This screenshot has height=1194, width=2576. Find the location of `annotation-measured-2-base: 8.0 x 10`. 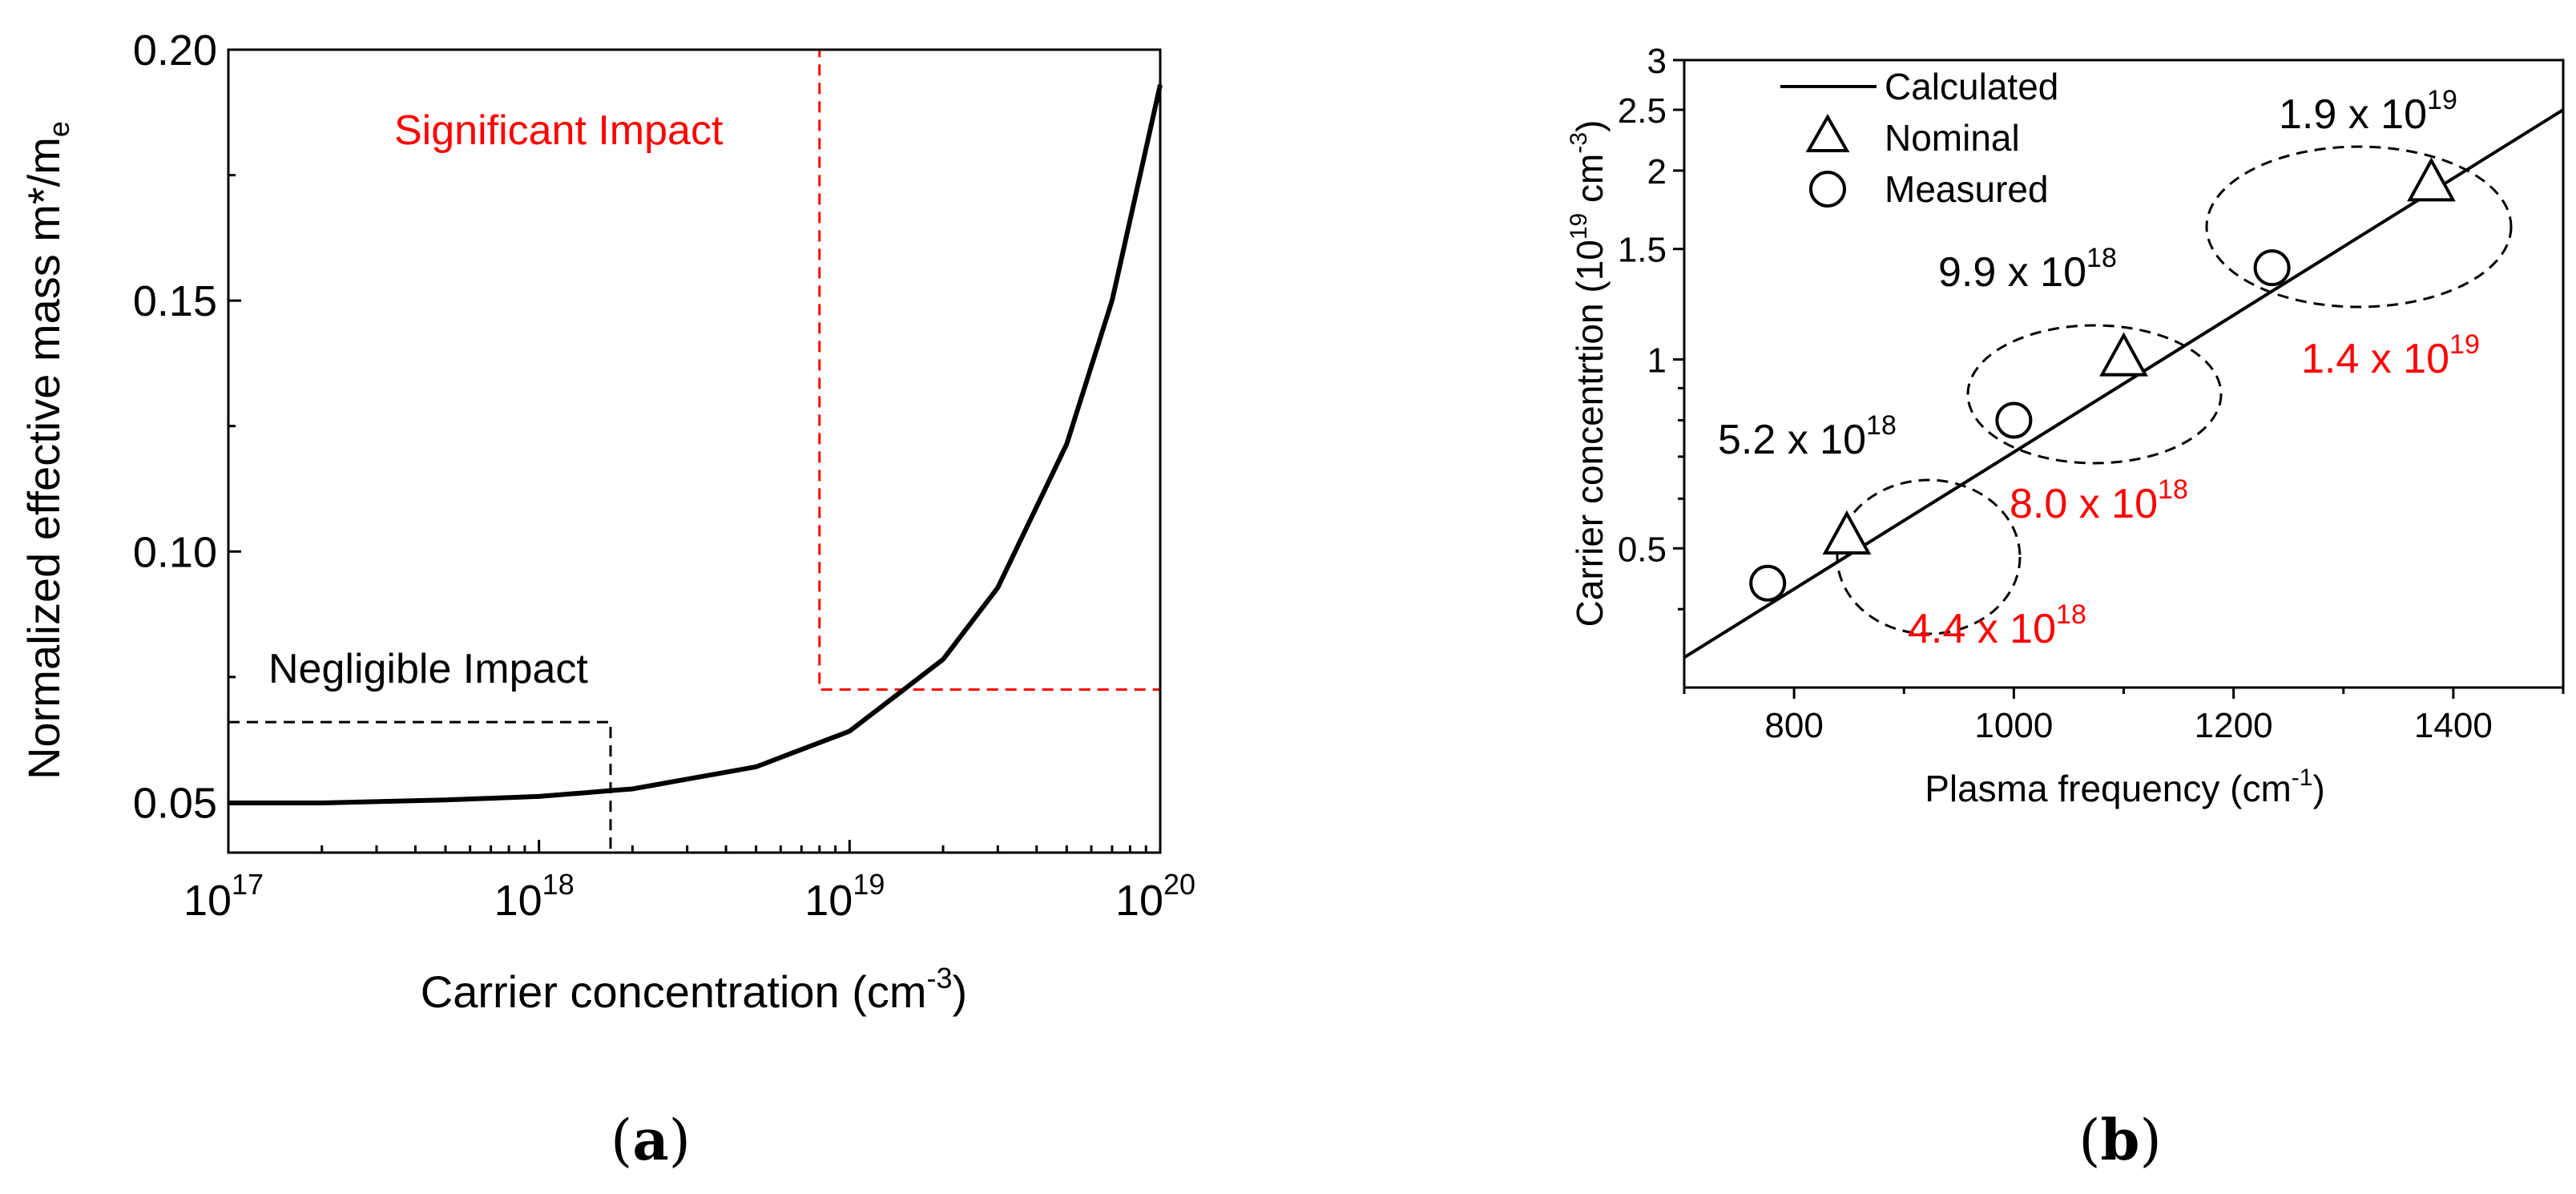

annotation-measured-2-base: 8.0 x 10 is located at coordinates (2084, 504).